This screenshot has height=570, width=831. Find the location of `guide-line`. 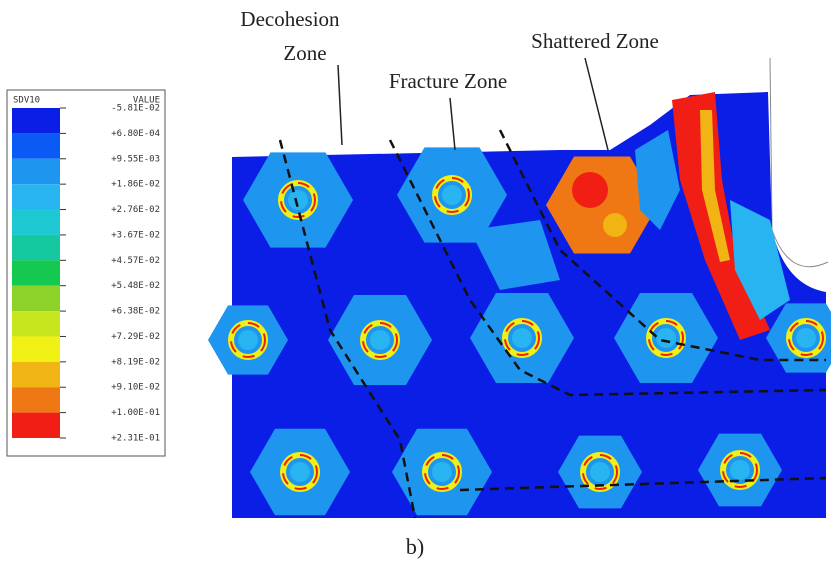

guide-line is located at coordinates (799, 162).